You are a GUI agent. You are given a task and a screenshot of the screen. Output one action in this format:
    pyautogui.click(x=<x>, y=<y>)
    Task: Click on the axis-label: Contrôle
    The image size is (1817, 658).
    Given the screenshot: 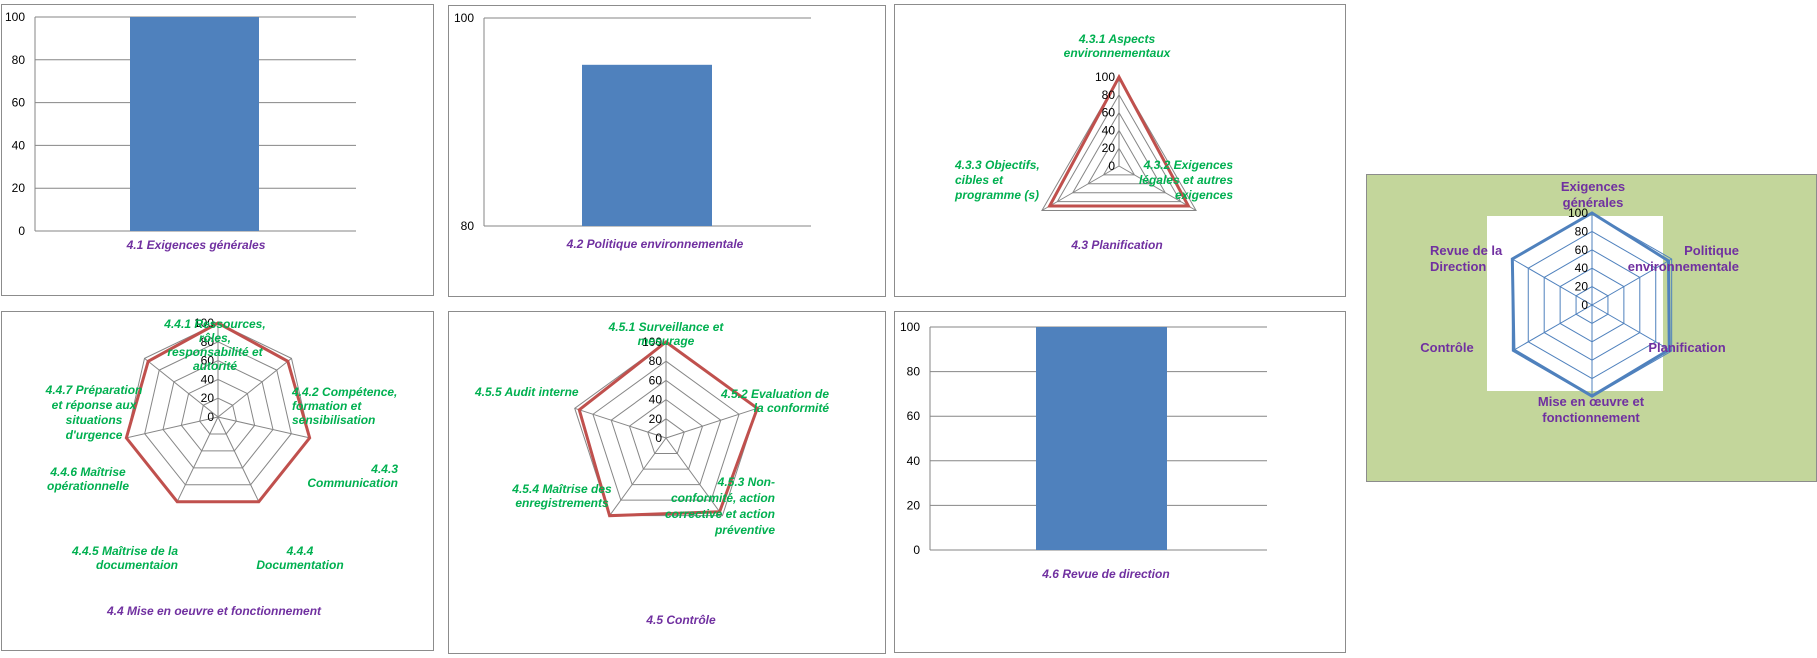 What is the action you would take?
    pyautogui.click(x=1446, y=347)
    